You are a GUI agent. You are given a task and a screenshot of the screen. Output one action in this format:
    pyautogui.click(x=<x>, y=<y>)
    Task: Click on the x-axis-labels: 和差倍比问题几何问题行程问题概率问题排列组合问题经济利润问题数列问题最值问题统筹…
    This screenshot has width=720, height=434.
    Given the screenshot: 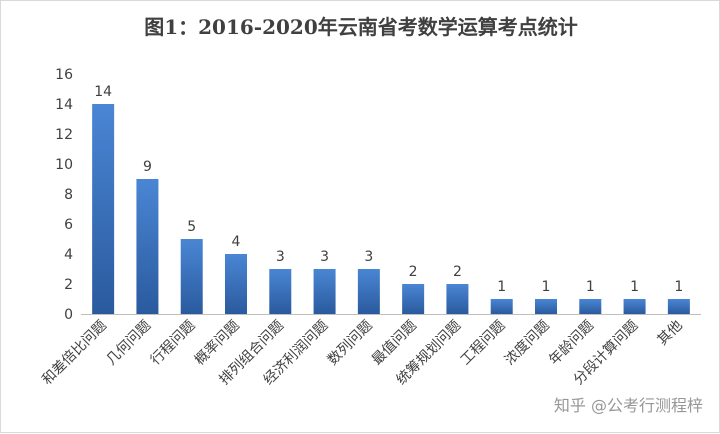 What is the action you would take?
    pyautogui.click(x=362, y=352)
    